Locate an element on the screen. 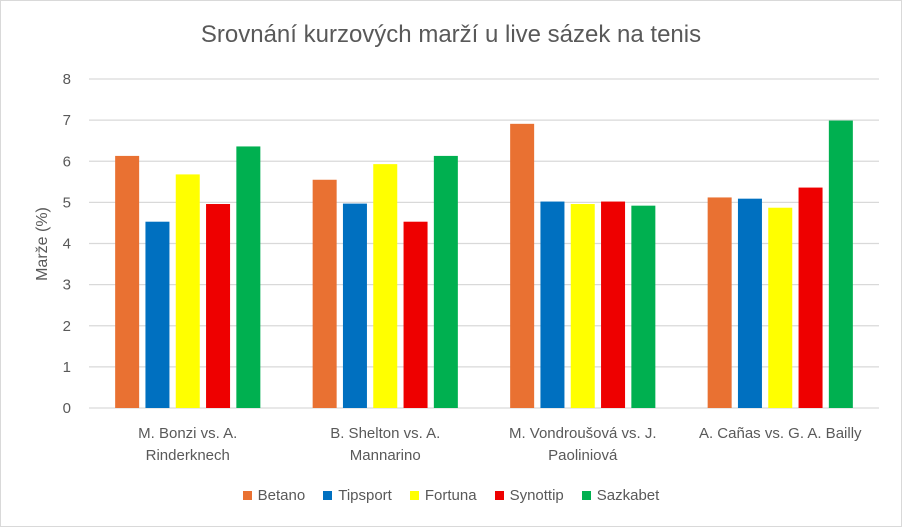 This screenshot has width=902, height=527. legend-item: Tipsport is located at coordinates (357, 495).